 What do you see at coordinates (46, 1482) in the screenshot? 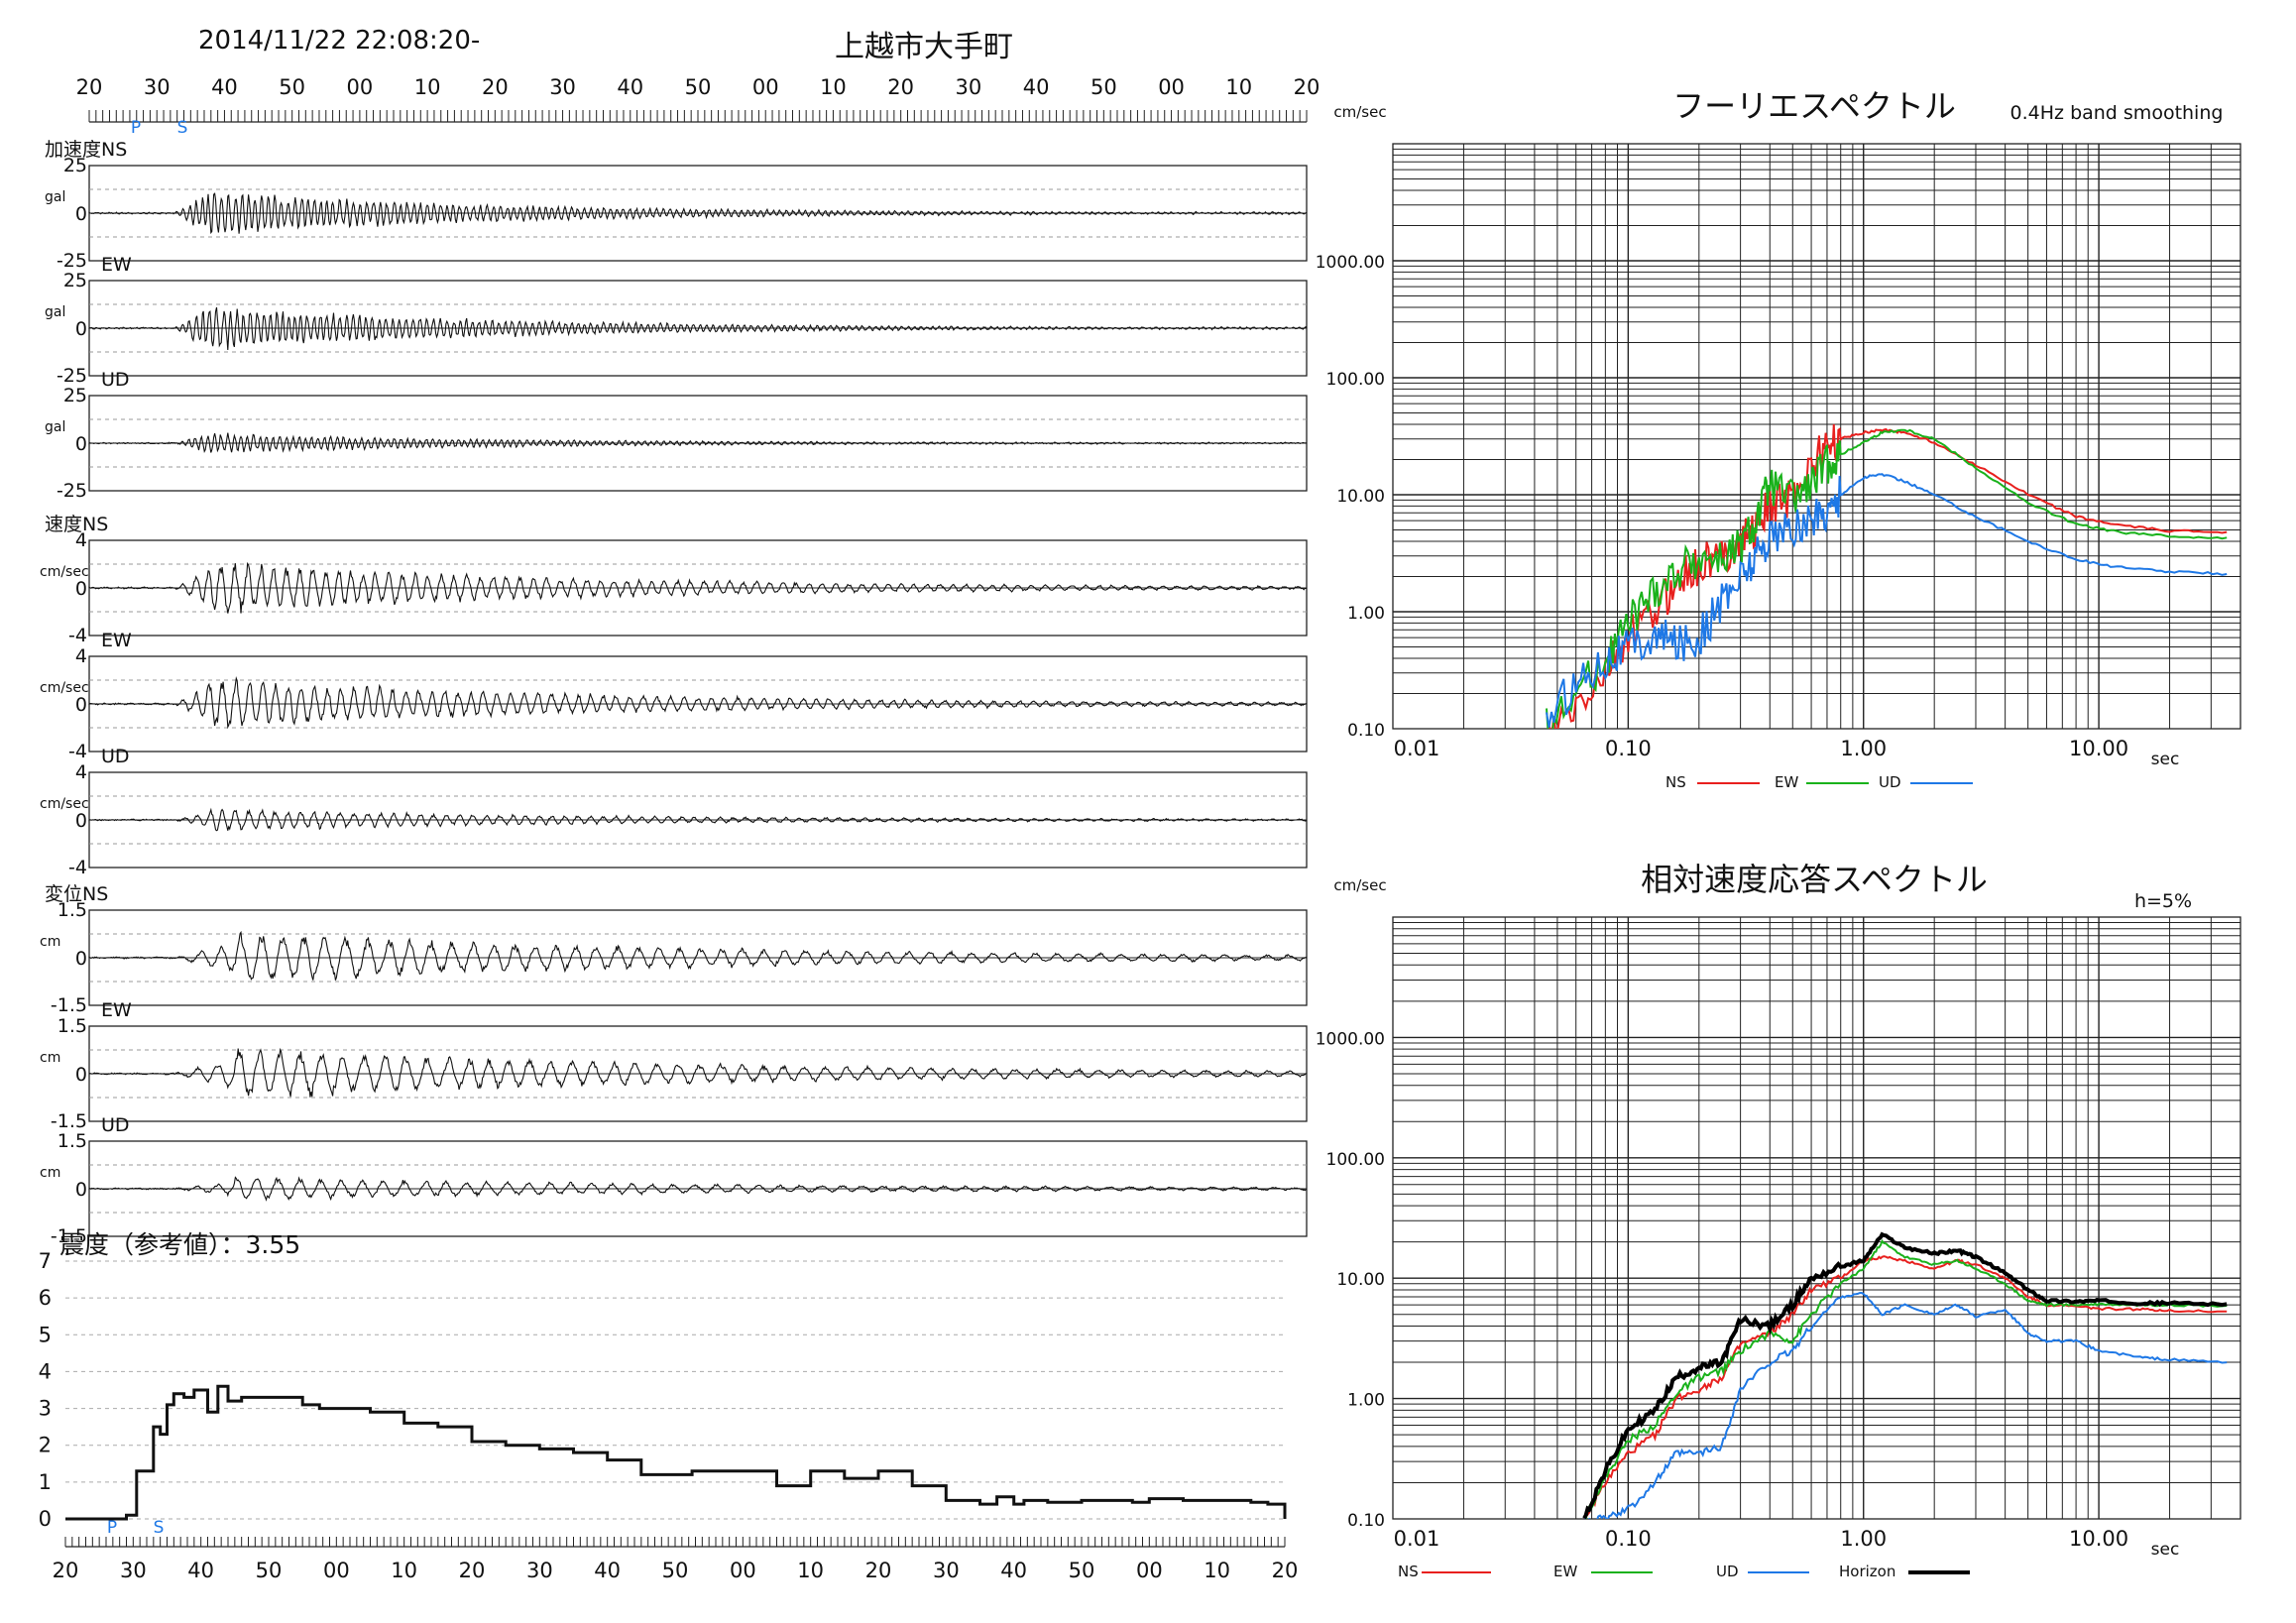
I see `intensity-y-tick: 1` at bounding box center [46, 1482].